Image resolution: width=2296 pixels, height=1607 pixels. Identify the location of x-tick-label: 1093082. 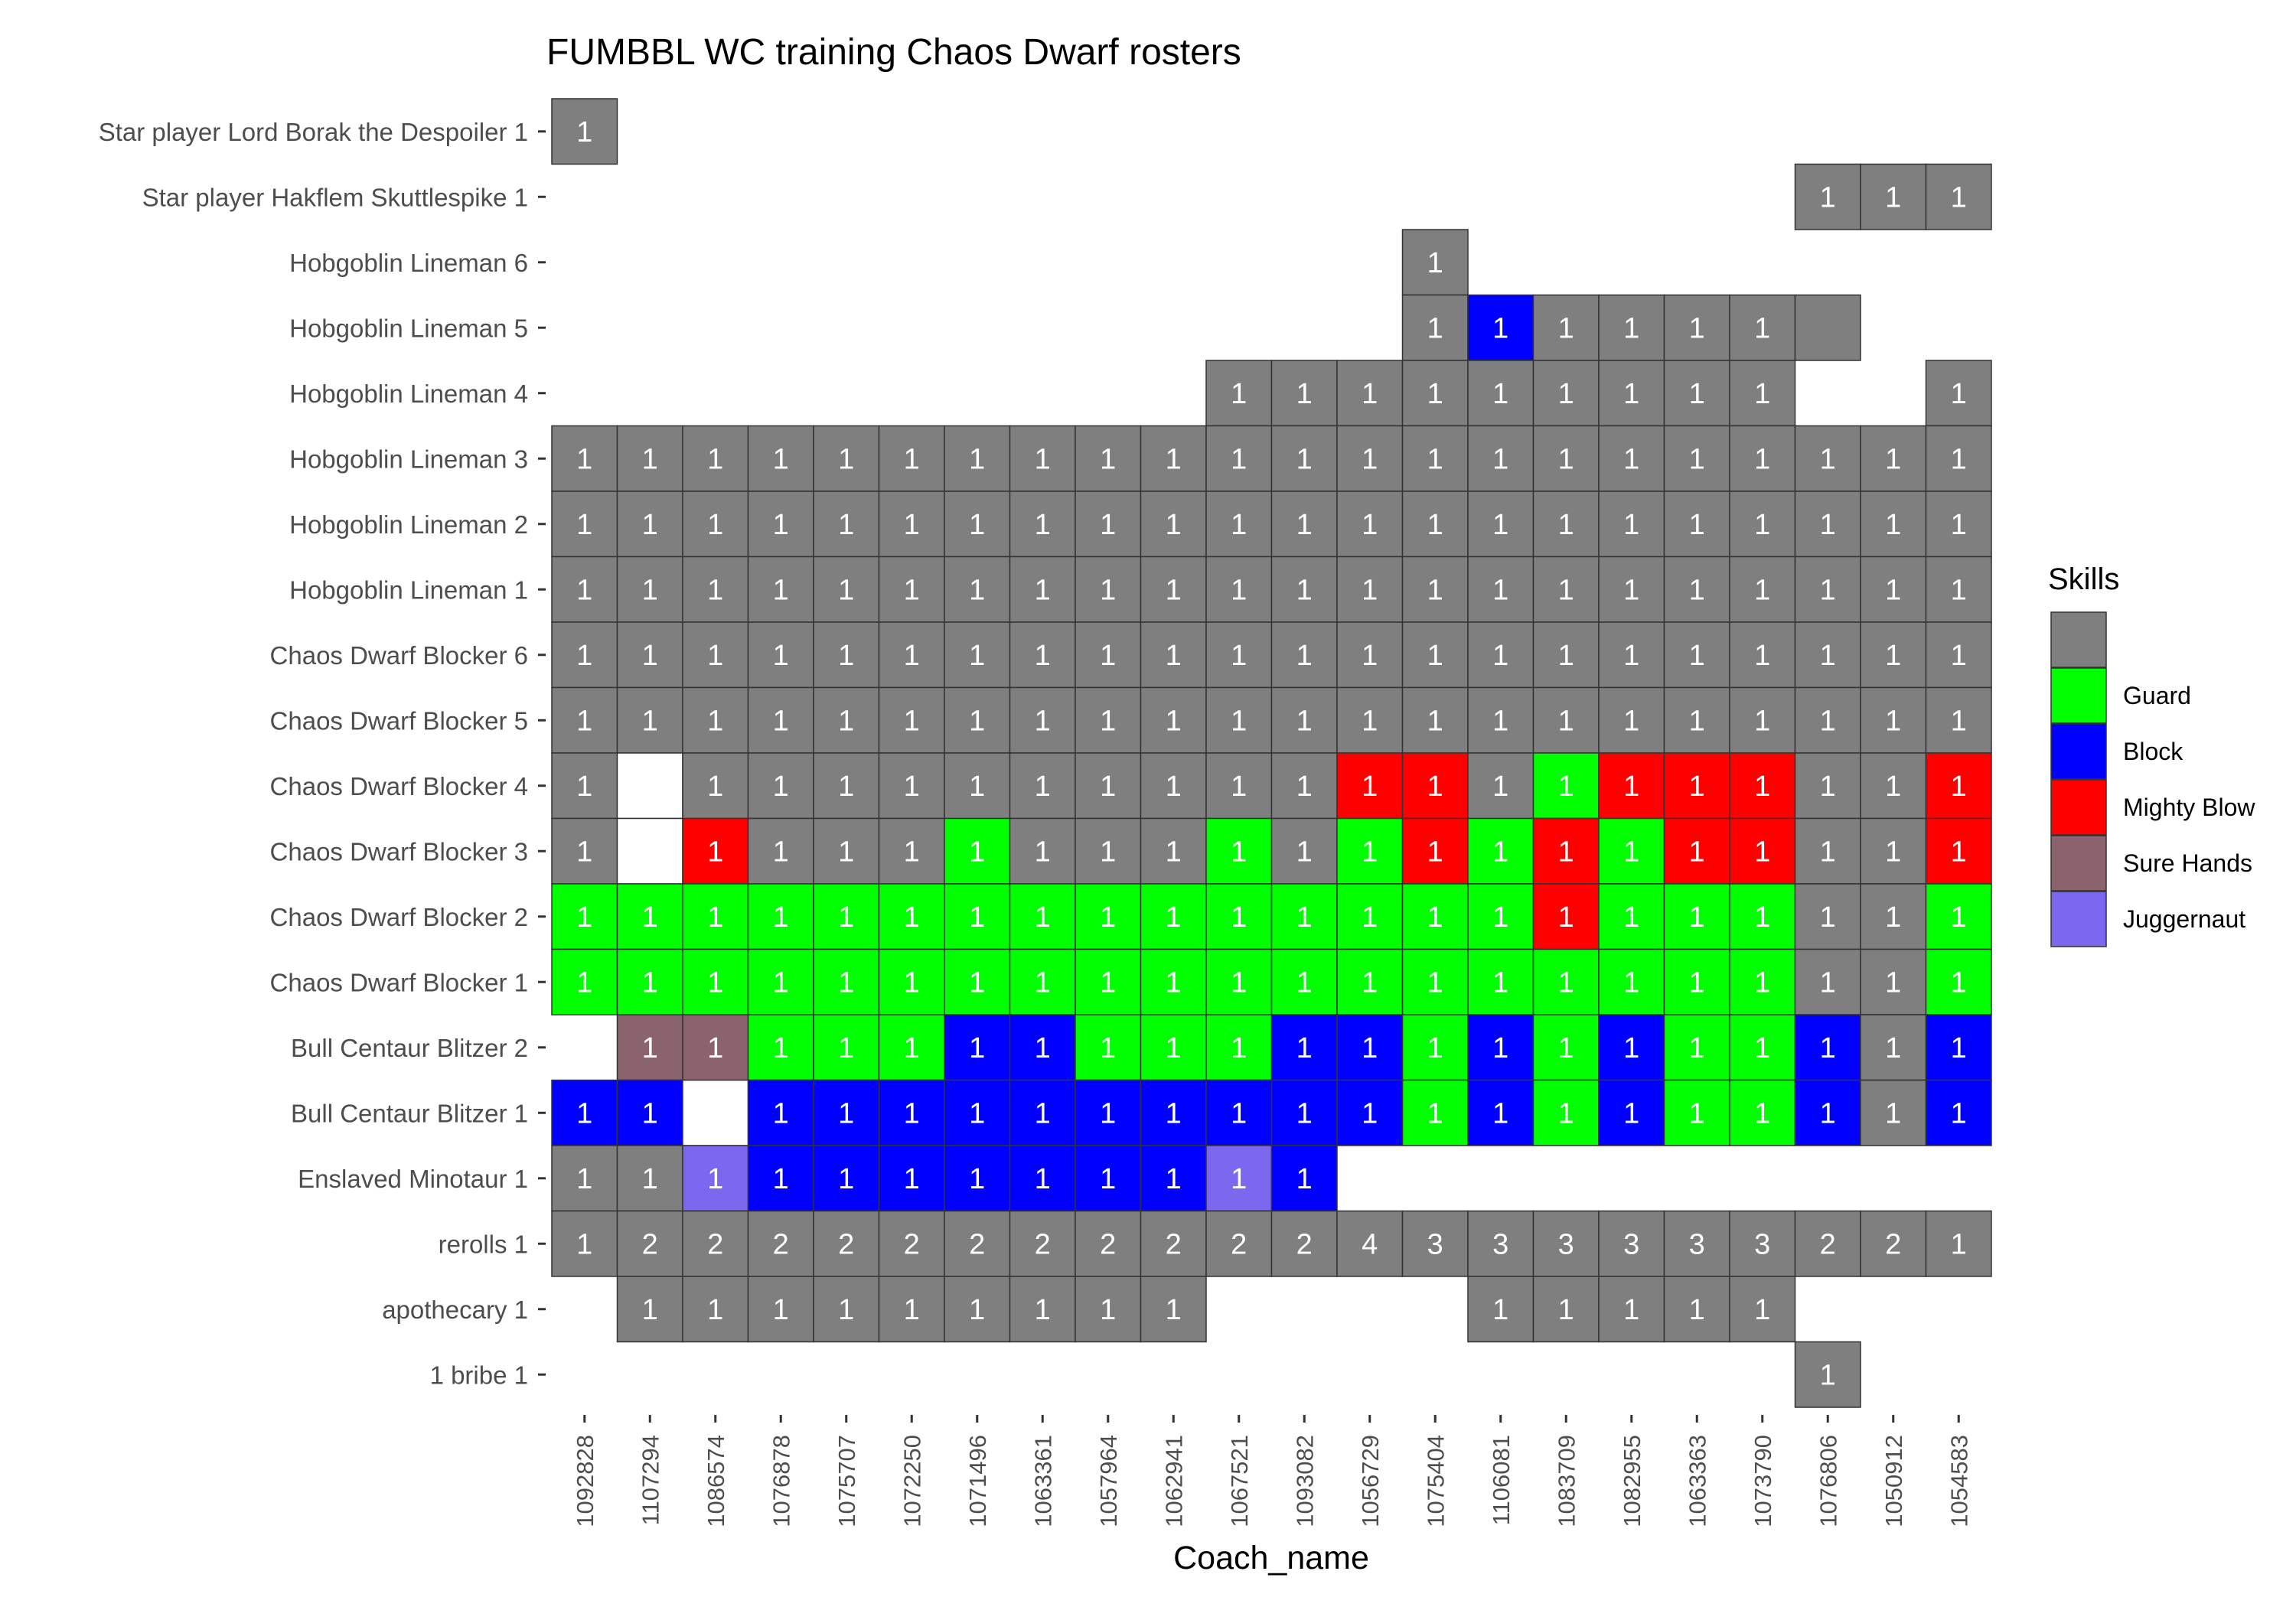
(1304, 1481).